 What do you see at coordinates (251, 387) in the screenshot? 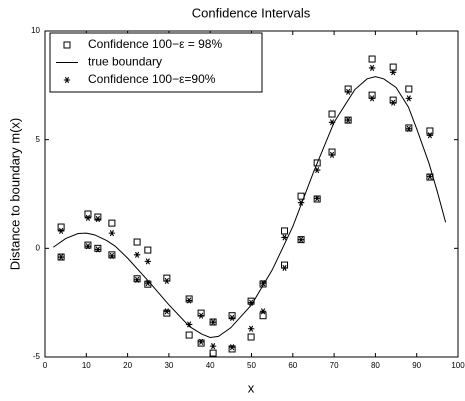
I see `x-axis-label: x` at bounding box center [251, 387].